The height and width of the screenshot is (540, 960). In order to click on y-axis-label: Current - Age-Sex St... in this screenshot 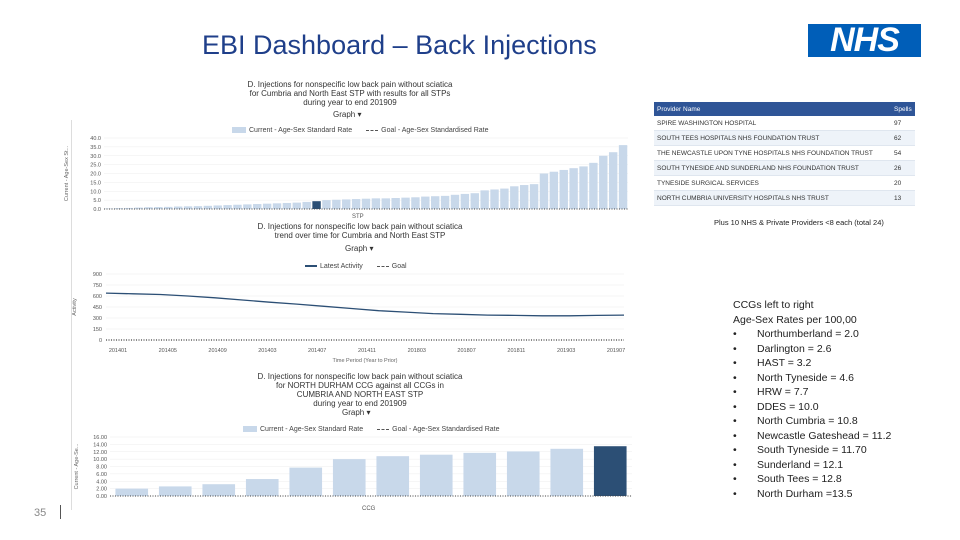, I will do `click(67, 173)`.